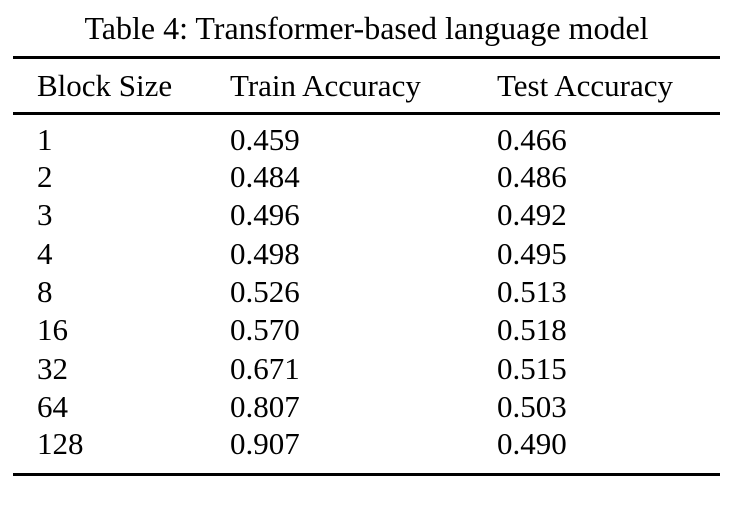  What do you see at coordinates (265, 215) in the screenshot?
I see `table-cell: 0.496` at bounding box center [265, 215].